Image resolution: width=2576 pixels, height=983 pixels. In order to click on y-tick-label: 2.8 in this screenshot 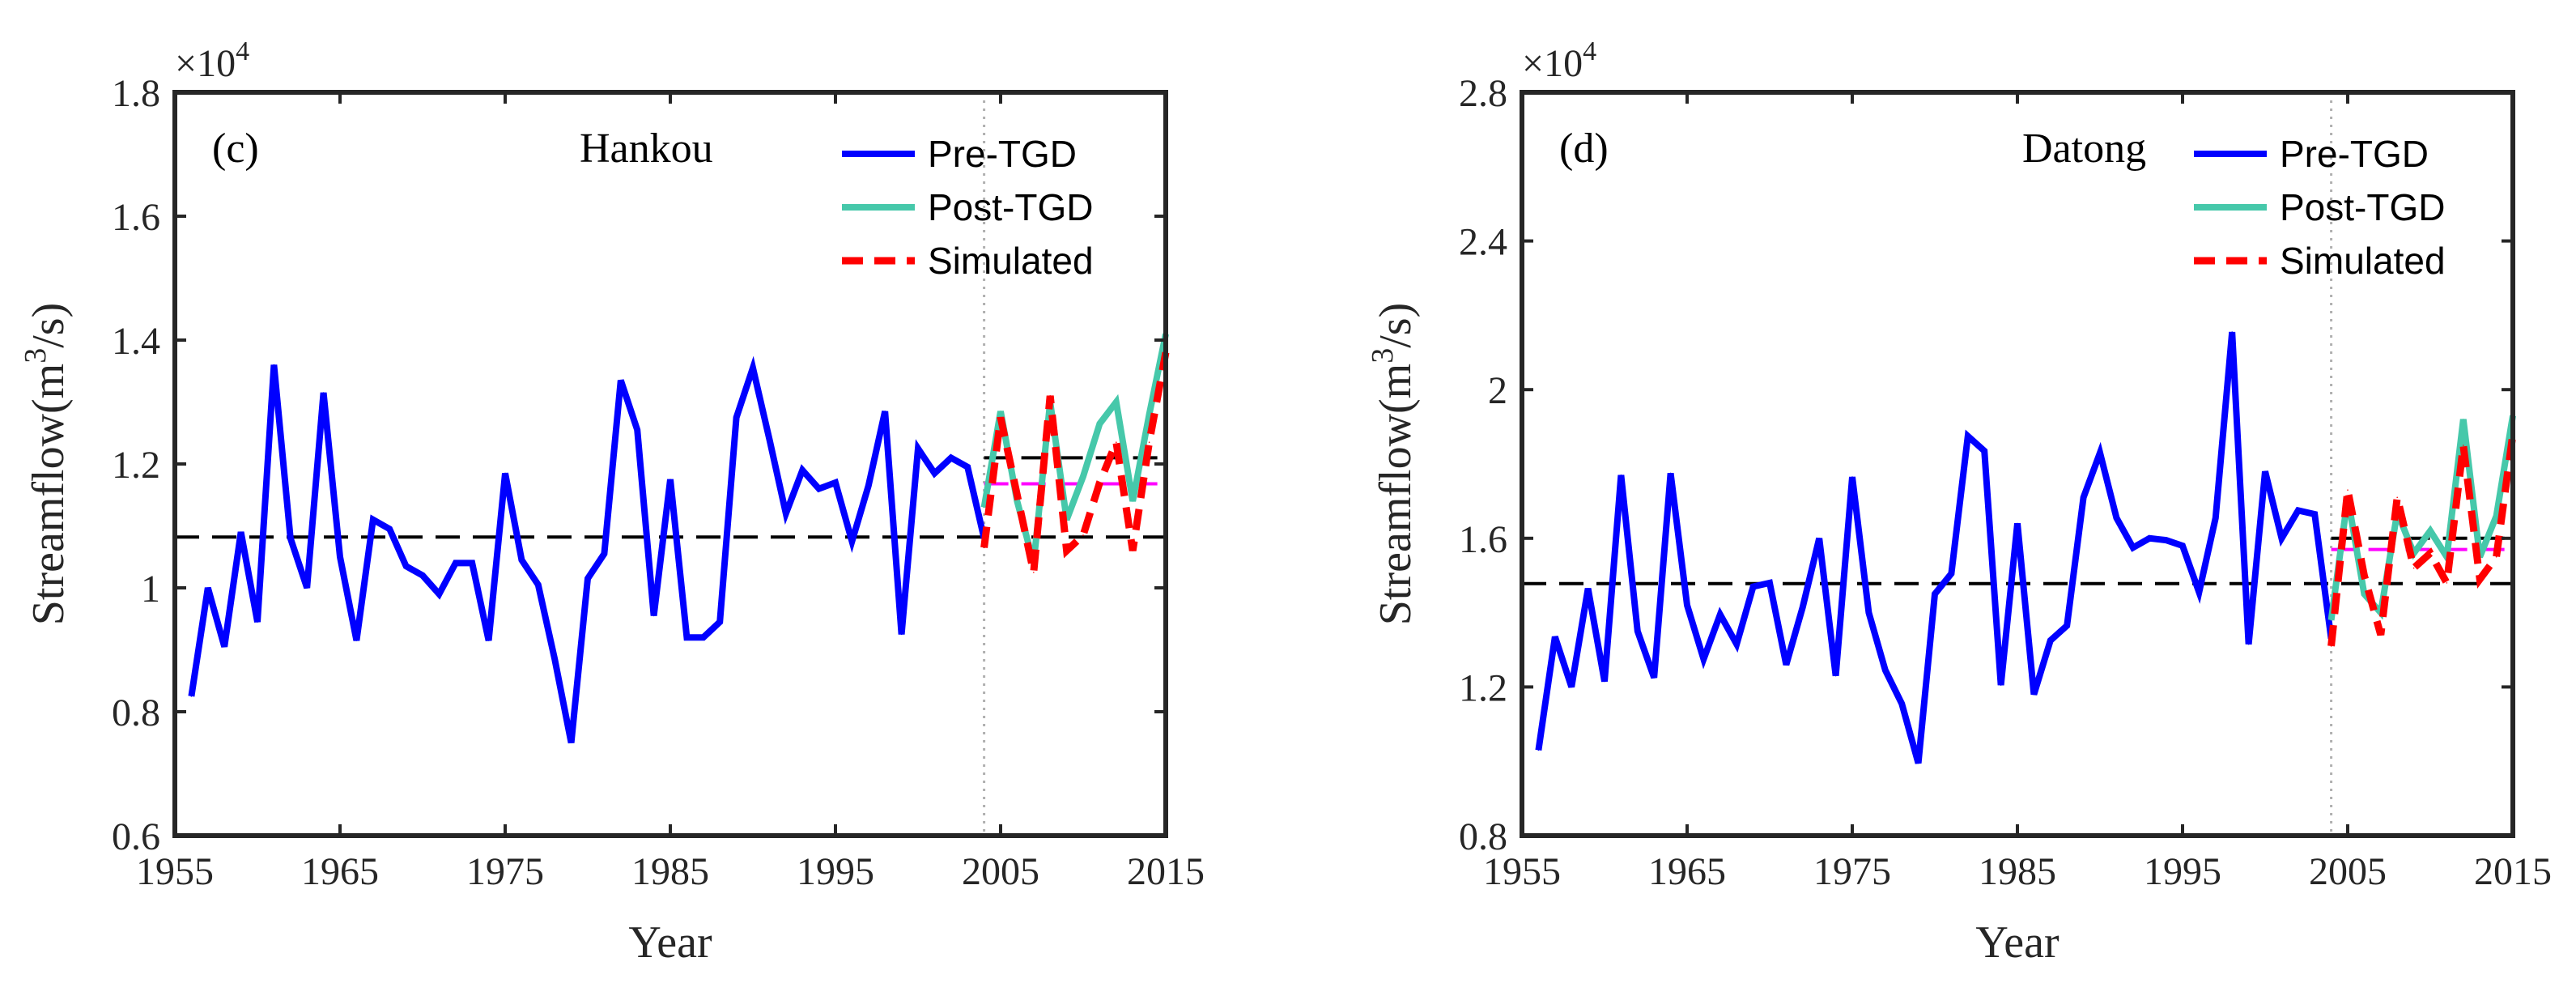, I will do `click(1483, 94)`.